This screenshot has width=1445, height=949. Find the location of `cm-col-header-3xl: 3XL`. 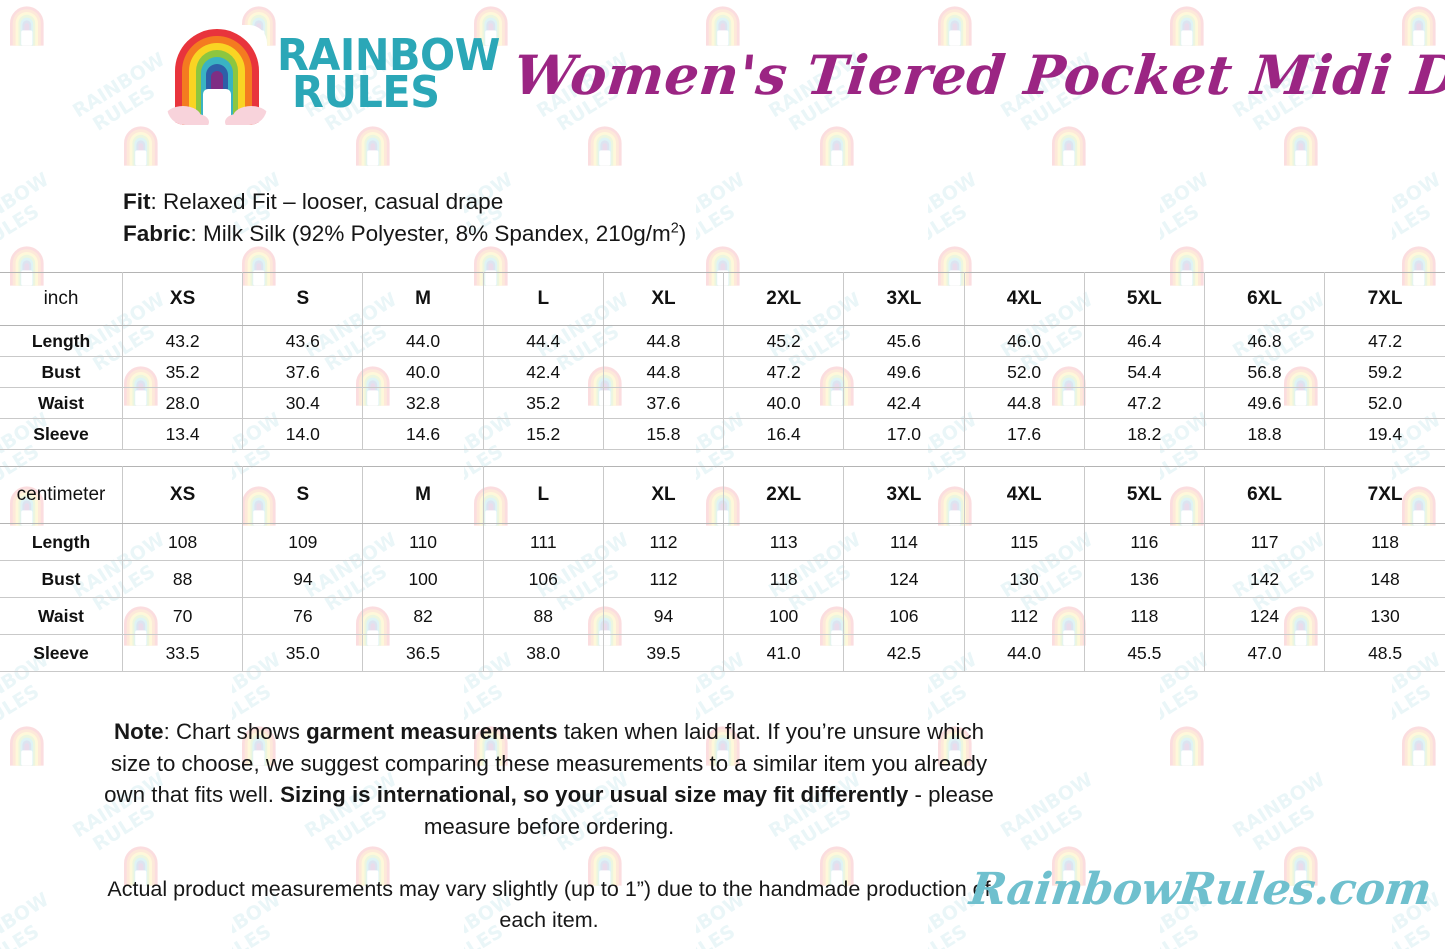

cm-col-header-3xl: 3XL is located at coordinates (904, 495).